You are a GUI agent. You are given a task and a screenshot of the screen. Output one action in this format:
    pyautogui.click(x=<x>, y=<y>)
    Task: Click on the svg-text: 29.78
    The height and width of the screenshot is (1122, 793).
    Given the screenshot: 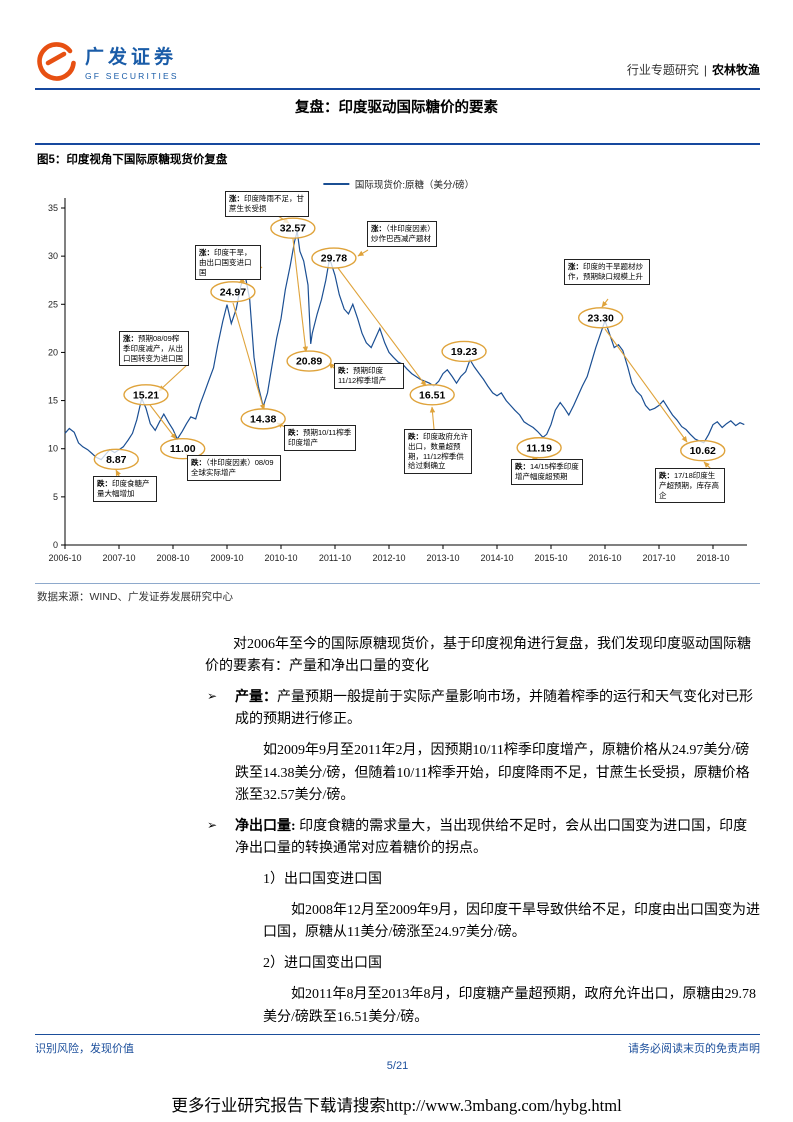 What is the action you would take?
    pyautogui.click(x=334, y=259)
    